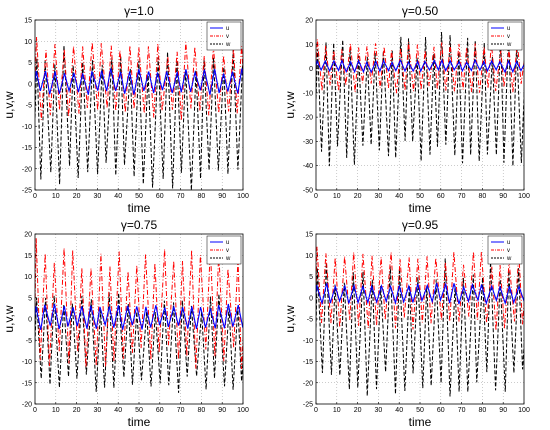  Describe the element at coordinates (27, 191) in the screenshot. I see `y-tick-label: -25` at that location.